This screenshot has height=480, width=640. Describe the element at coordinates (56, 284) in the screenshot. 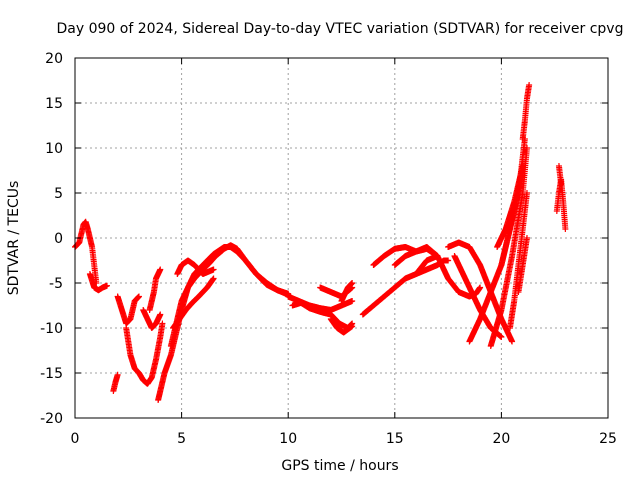

I see `y-tick-label: -5` at that location.